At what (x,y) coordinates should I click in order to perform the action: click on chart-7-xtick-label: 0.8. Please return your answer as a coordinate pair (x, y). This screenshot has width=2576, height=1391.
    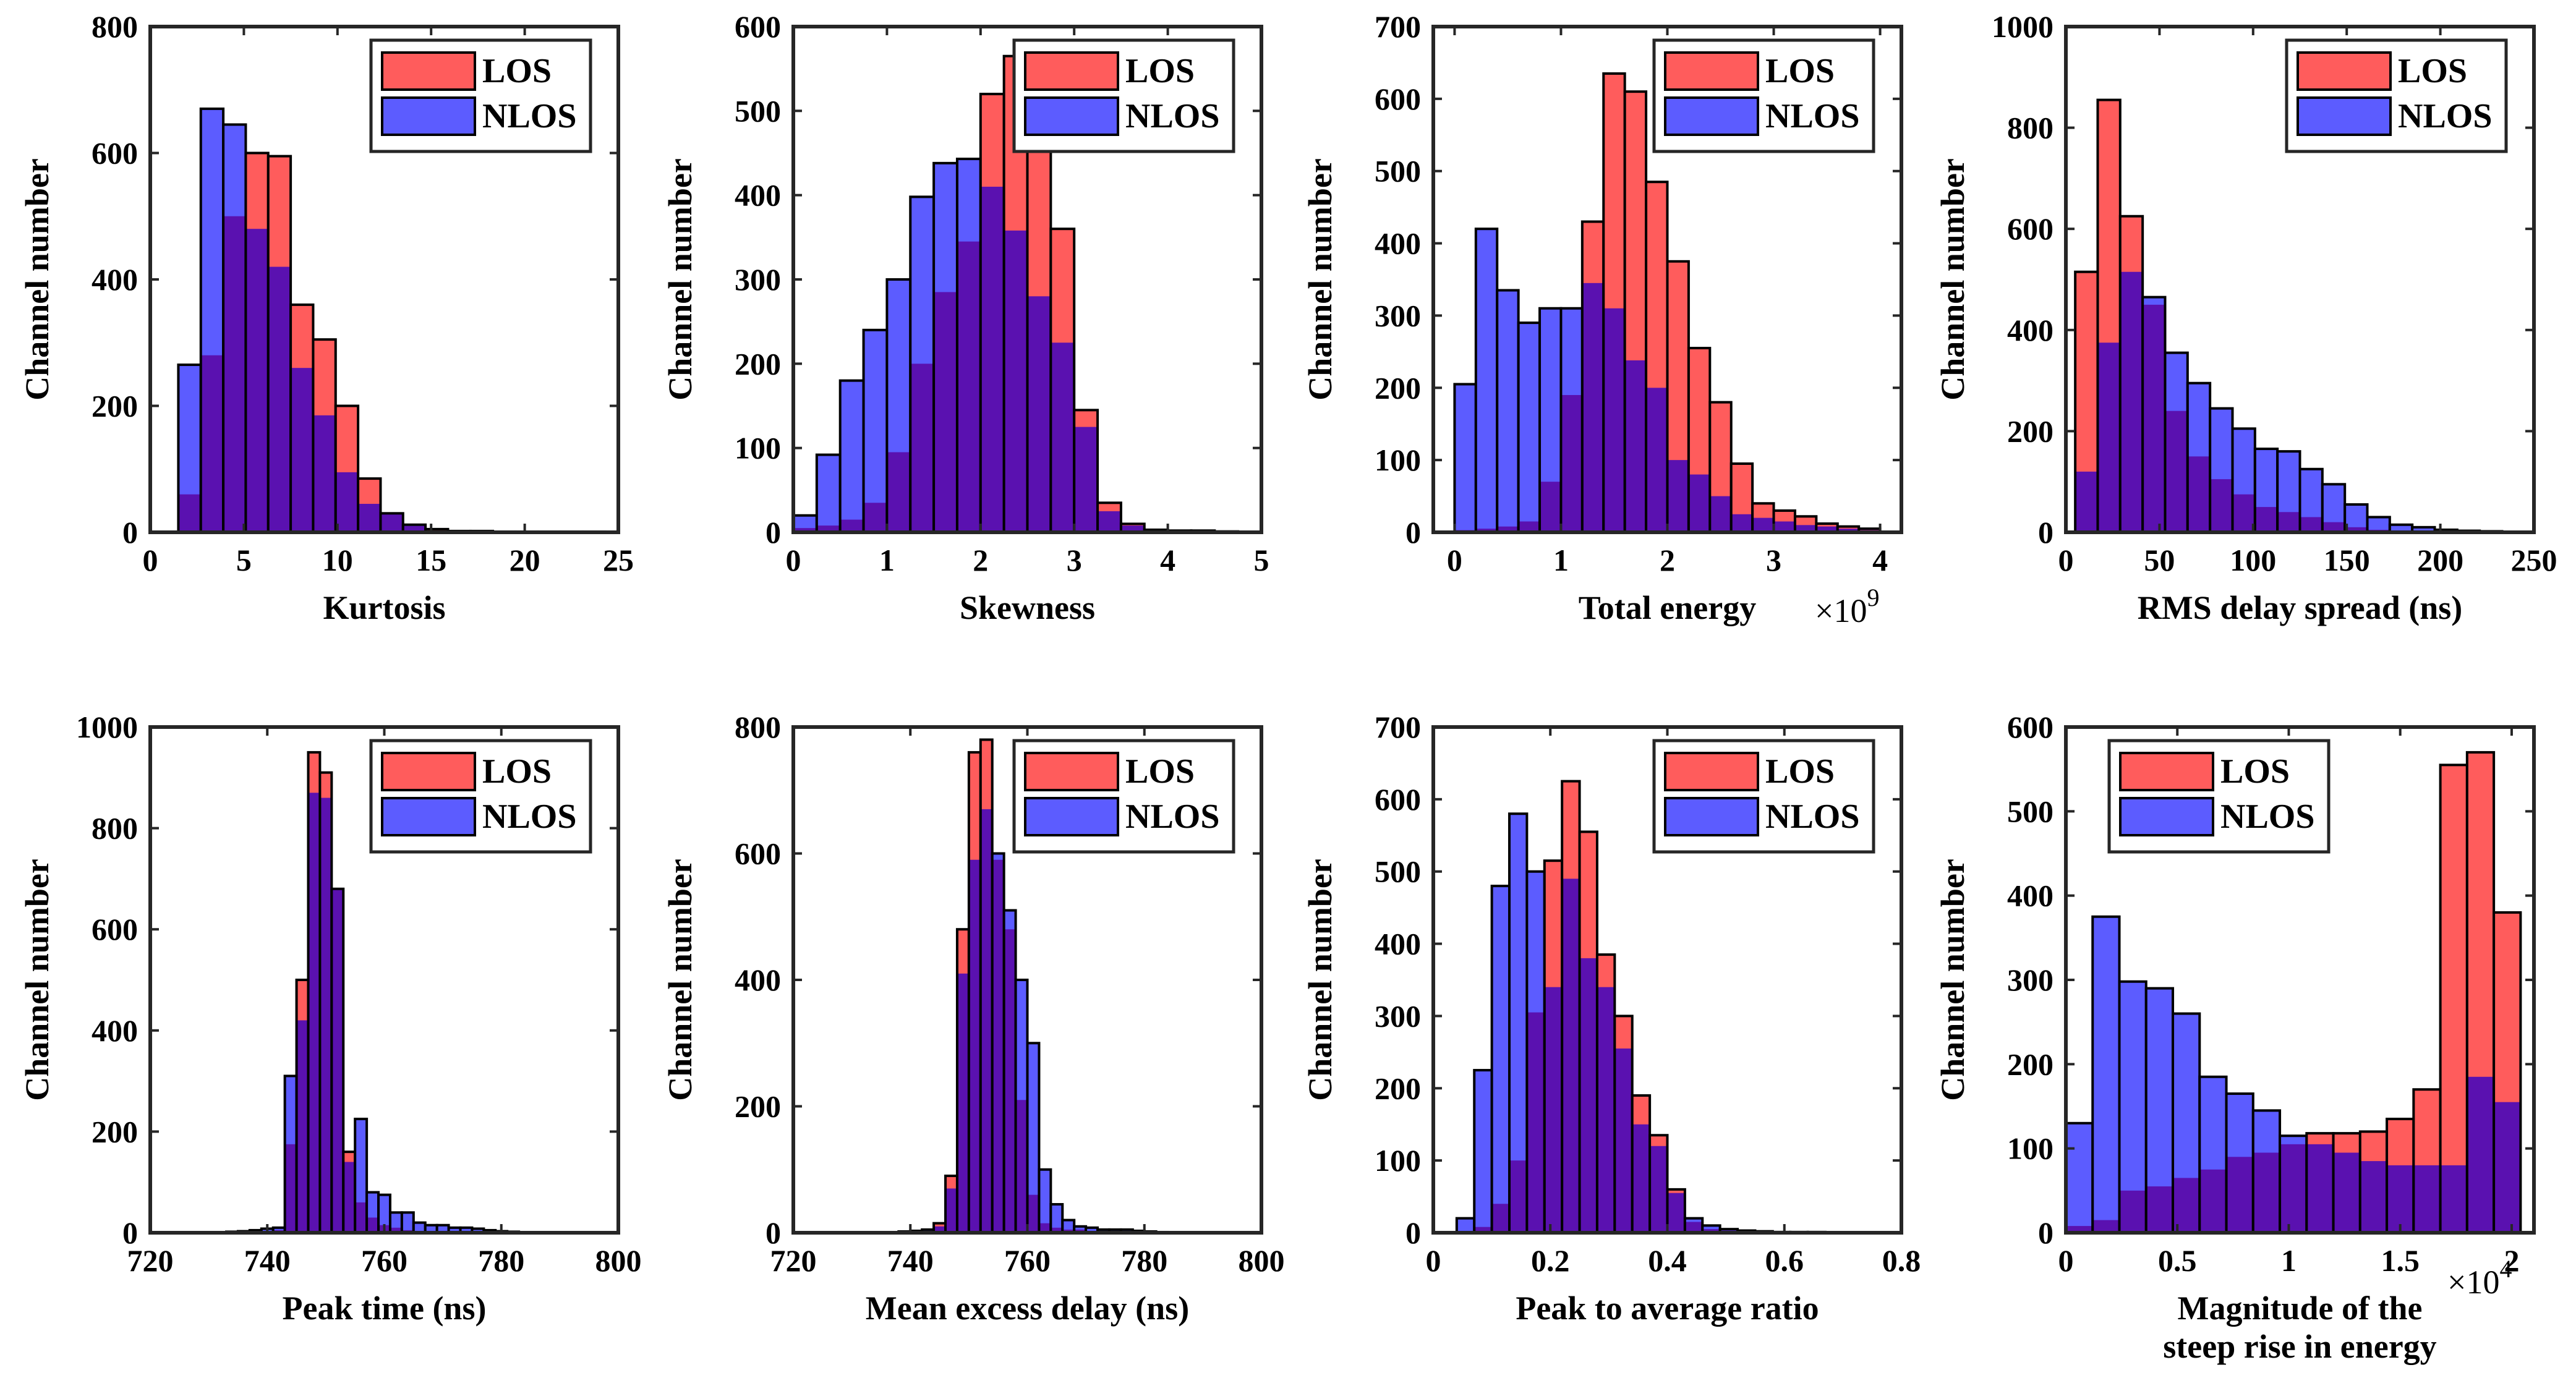
    Looking at the image, I should click on (1901, 1260).